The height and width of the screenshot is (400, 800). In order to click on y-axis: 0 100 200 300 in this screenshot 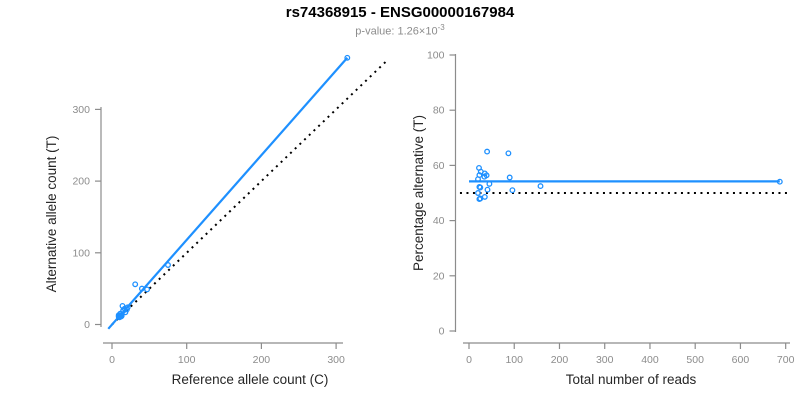, I will do `click(87, 217)`.